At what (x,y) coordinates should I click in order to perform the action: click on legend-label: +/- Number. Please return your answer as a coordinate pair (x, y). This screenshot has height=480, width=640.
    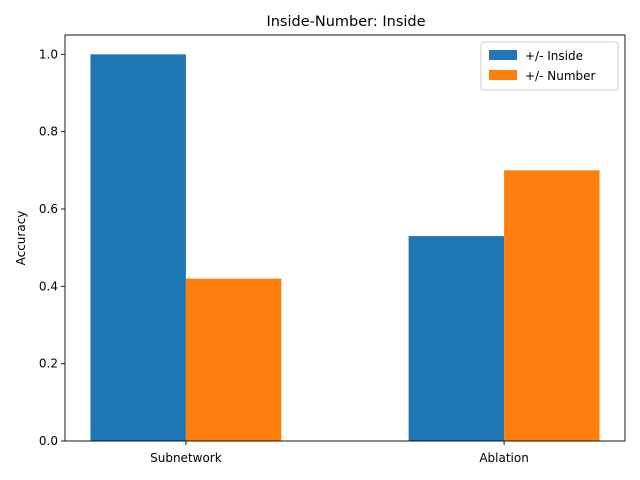
    Looking at the image, I should click on (560, 76).